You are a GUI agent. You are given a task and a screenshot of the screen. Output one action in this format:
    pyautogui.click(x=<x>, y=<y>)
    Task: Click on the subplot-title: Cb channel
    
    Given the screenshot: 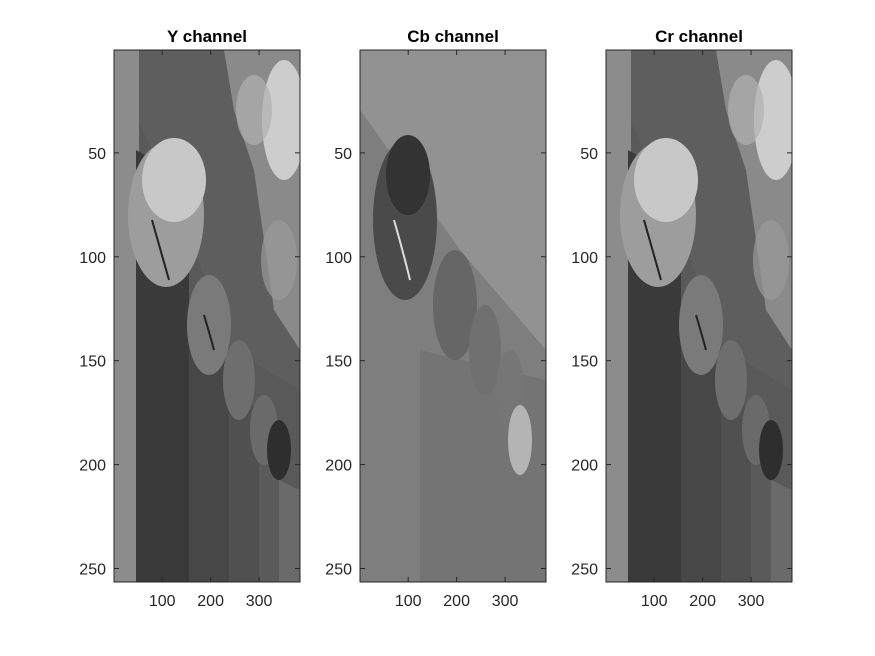 What is the action you would take?
    pyautogui.click(x=453, y=36)
    